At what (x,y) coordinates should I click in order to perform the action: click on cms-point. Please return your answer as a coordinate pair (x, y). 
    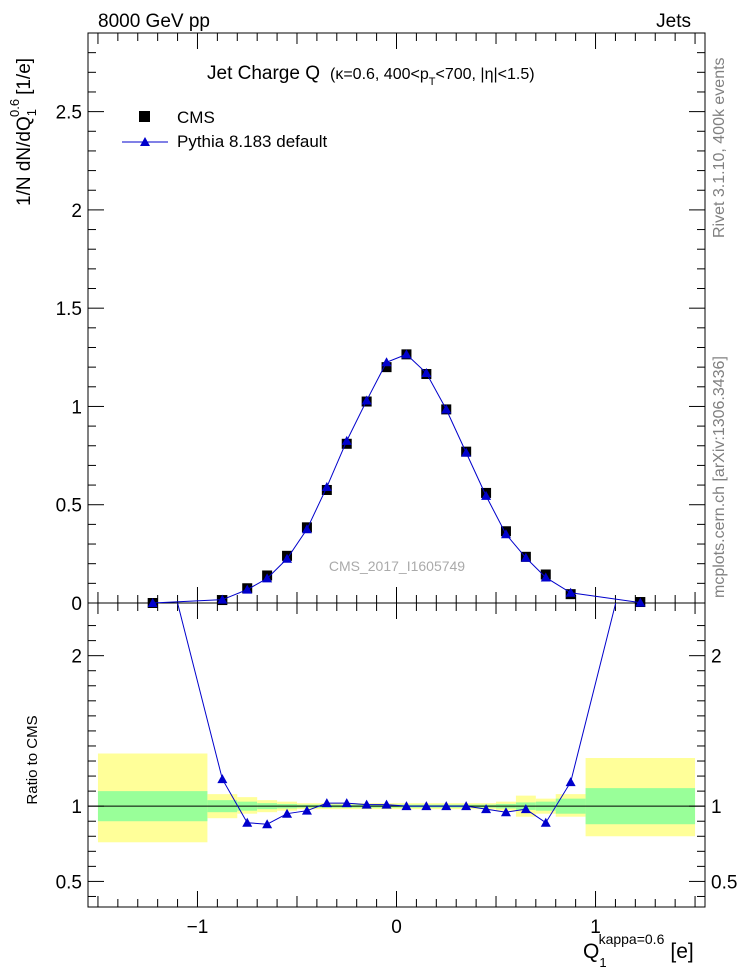
    Looking at the image, I should click on (386, 367).